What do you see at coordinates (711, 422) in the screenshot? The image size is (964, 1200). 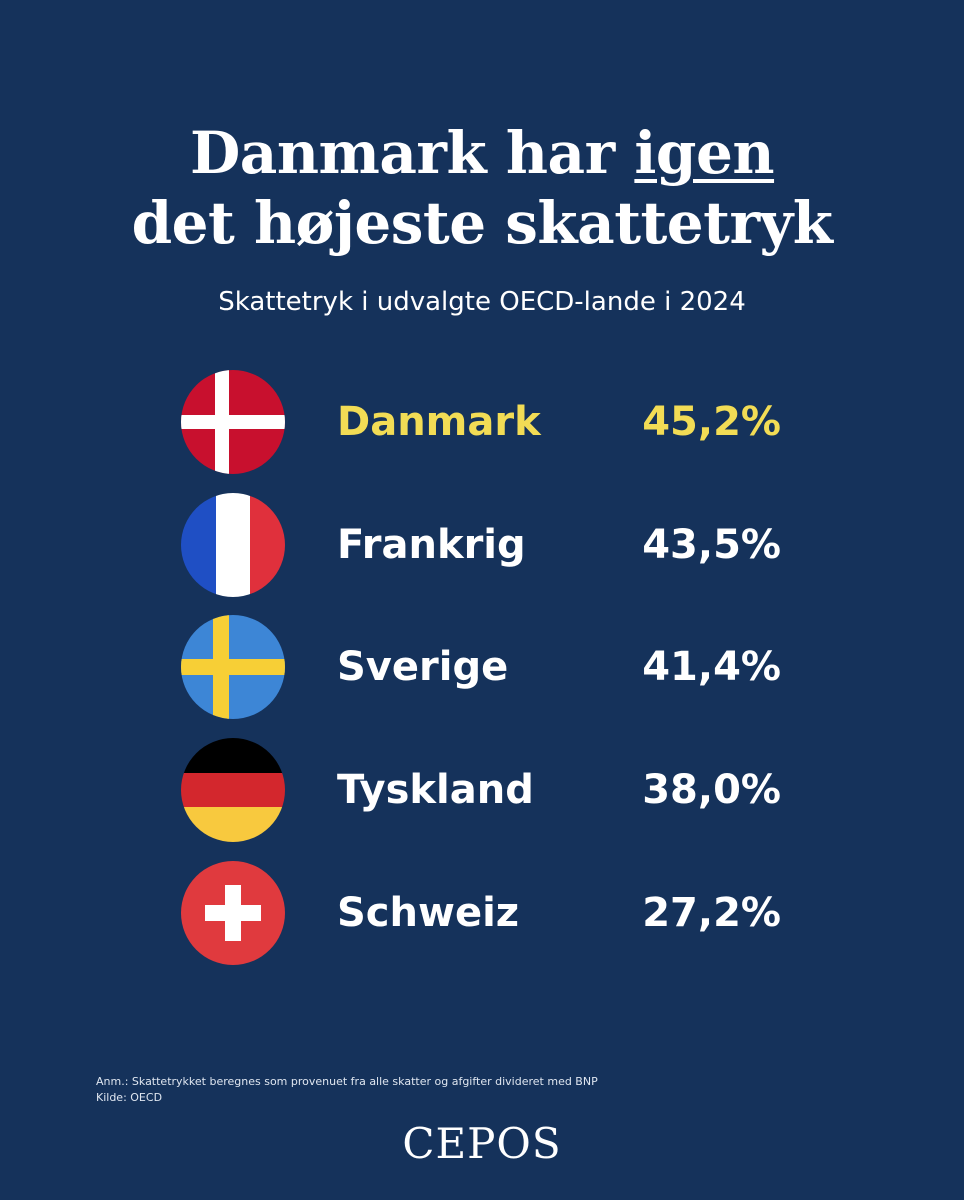 I see `tax-value: 45,2%` at bounding box center [711, 422].